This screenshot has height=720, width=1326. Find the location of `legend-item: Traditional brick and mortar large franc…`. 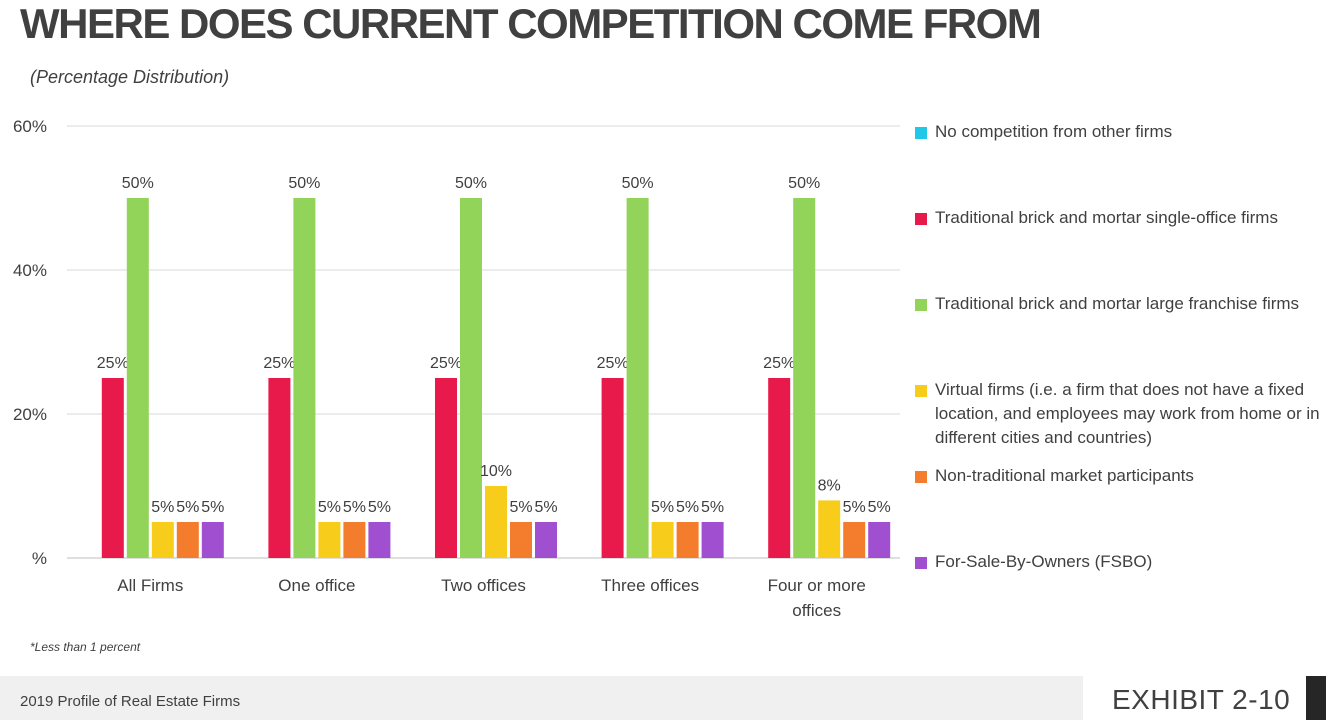

legend-item: Traditional brick and mortar large franc… is located at coordinates (1120, 304).